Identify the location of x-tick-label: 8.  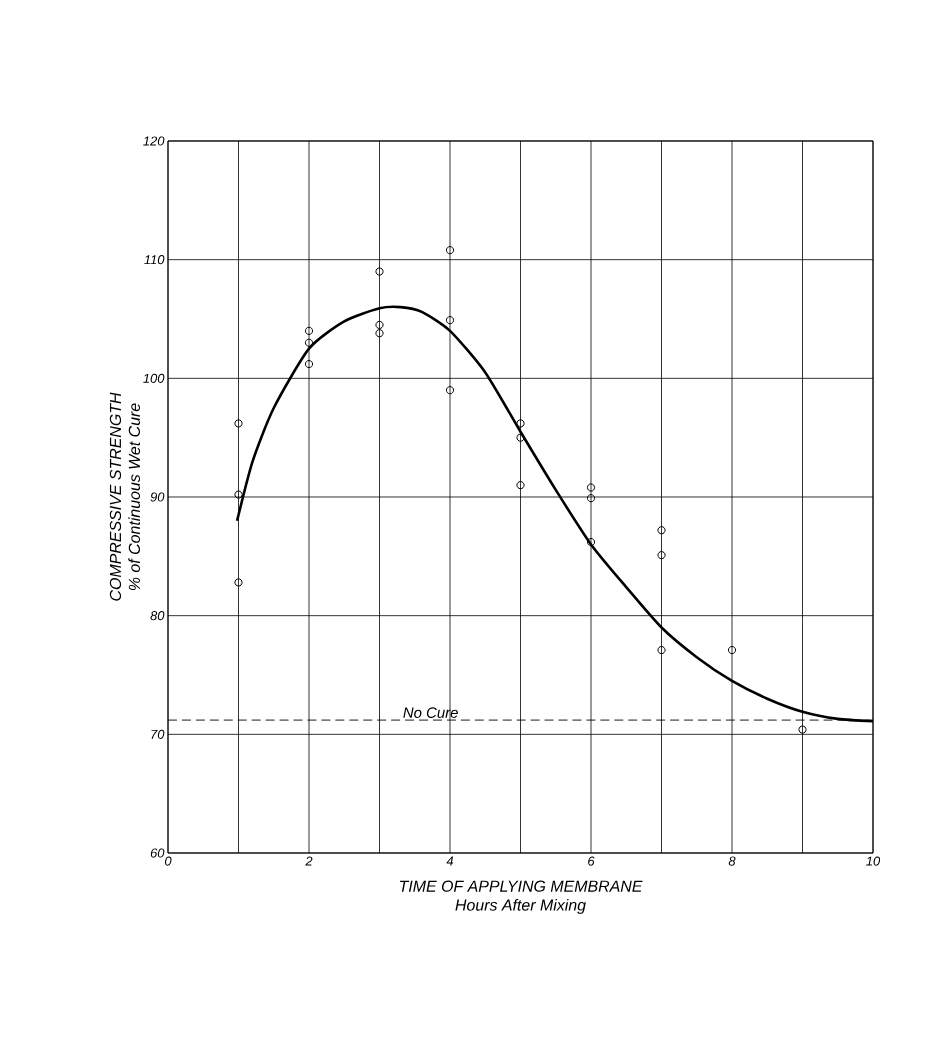
(732, 861).